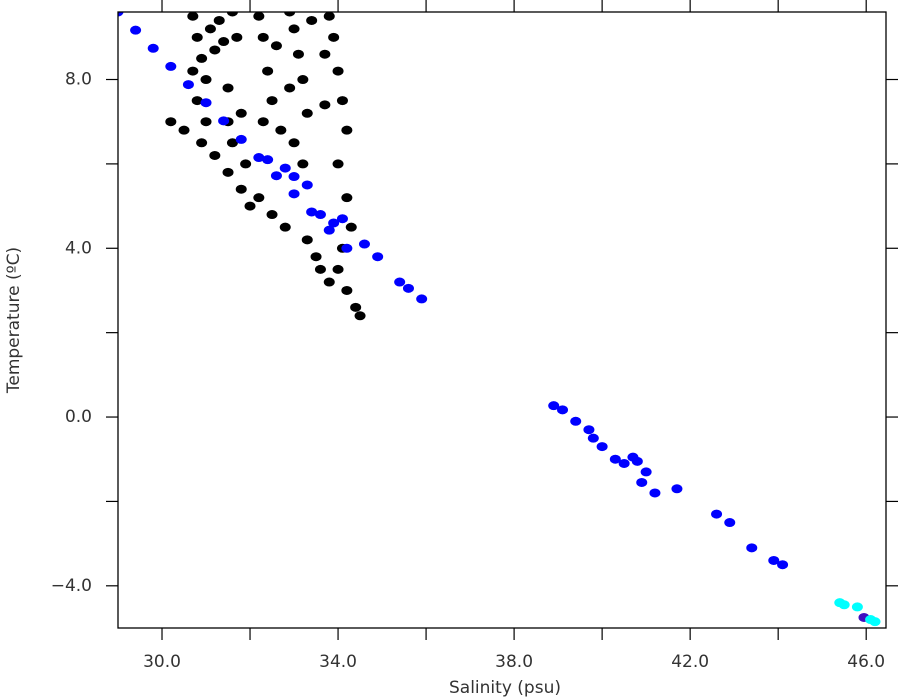 This screenshot has width=900, height=700. What do you see at coordinates (71, 586) in the screenshot?
I see `y-tick-label: −4.0` at bounding box center [71, 586].